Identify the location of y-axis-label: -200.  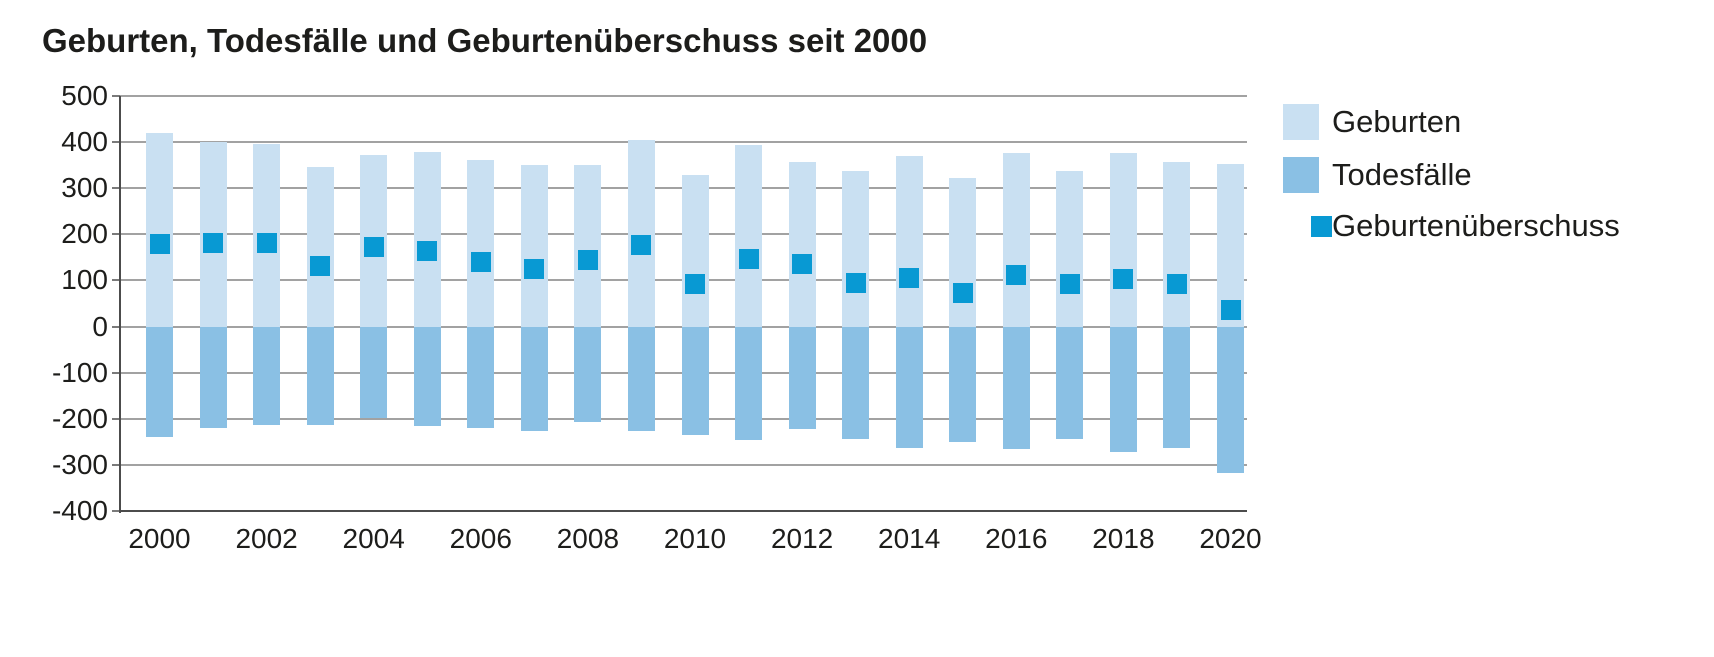
(79, 418).